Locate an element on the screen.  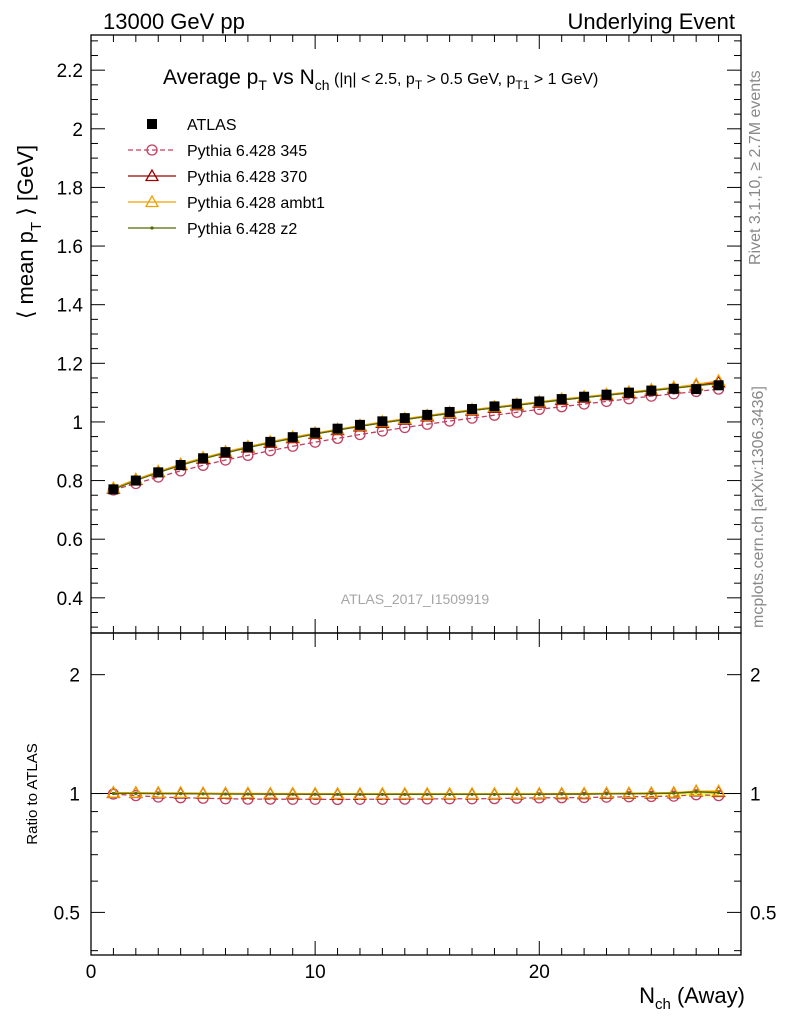
ratio-y-tick-label: 1 is located at coordinates (74, 795).